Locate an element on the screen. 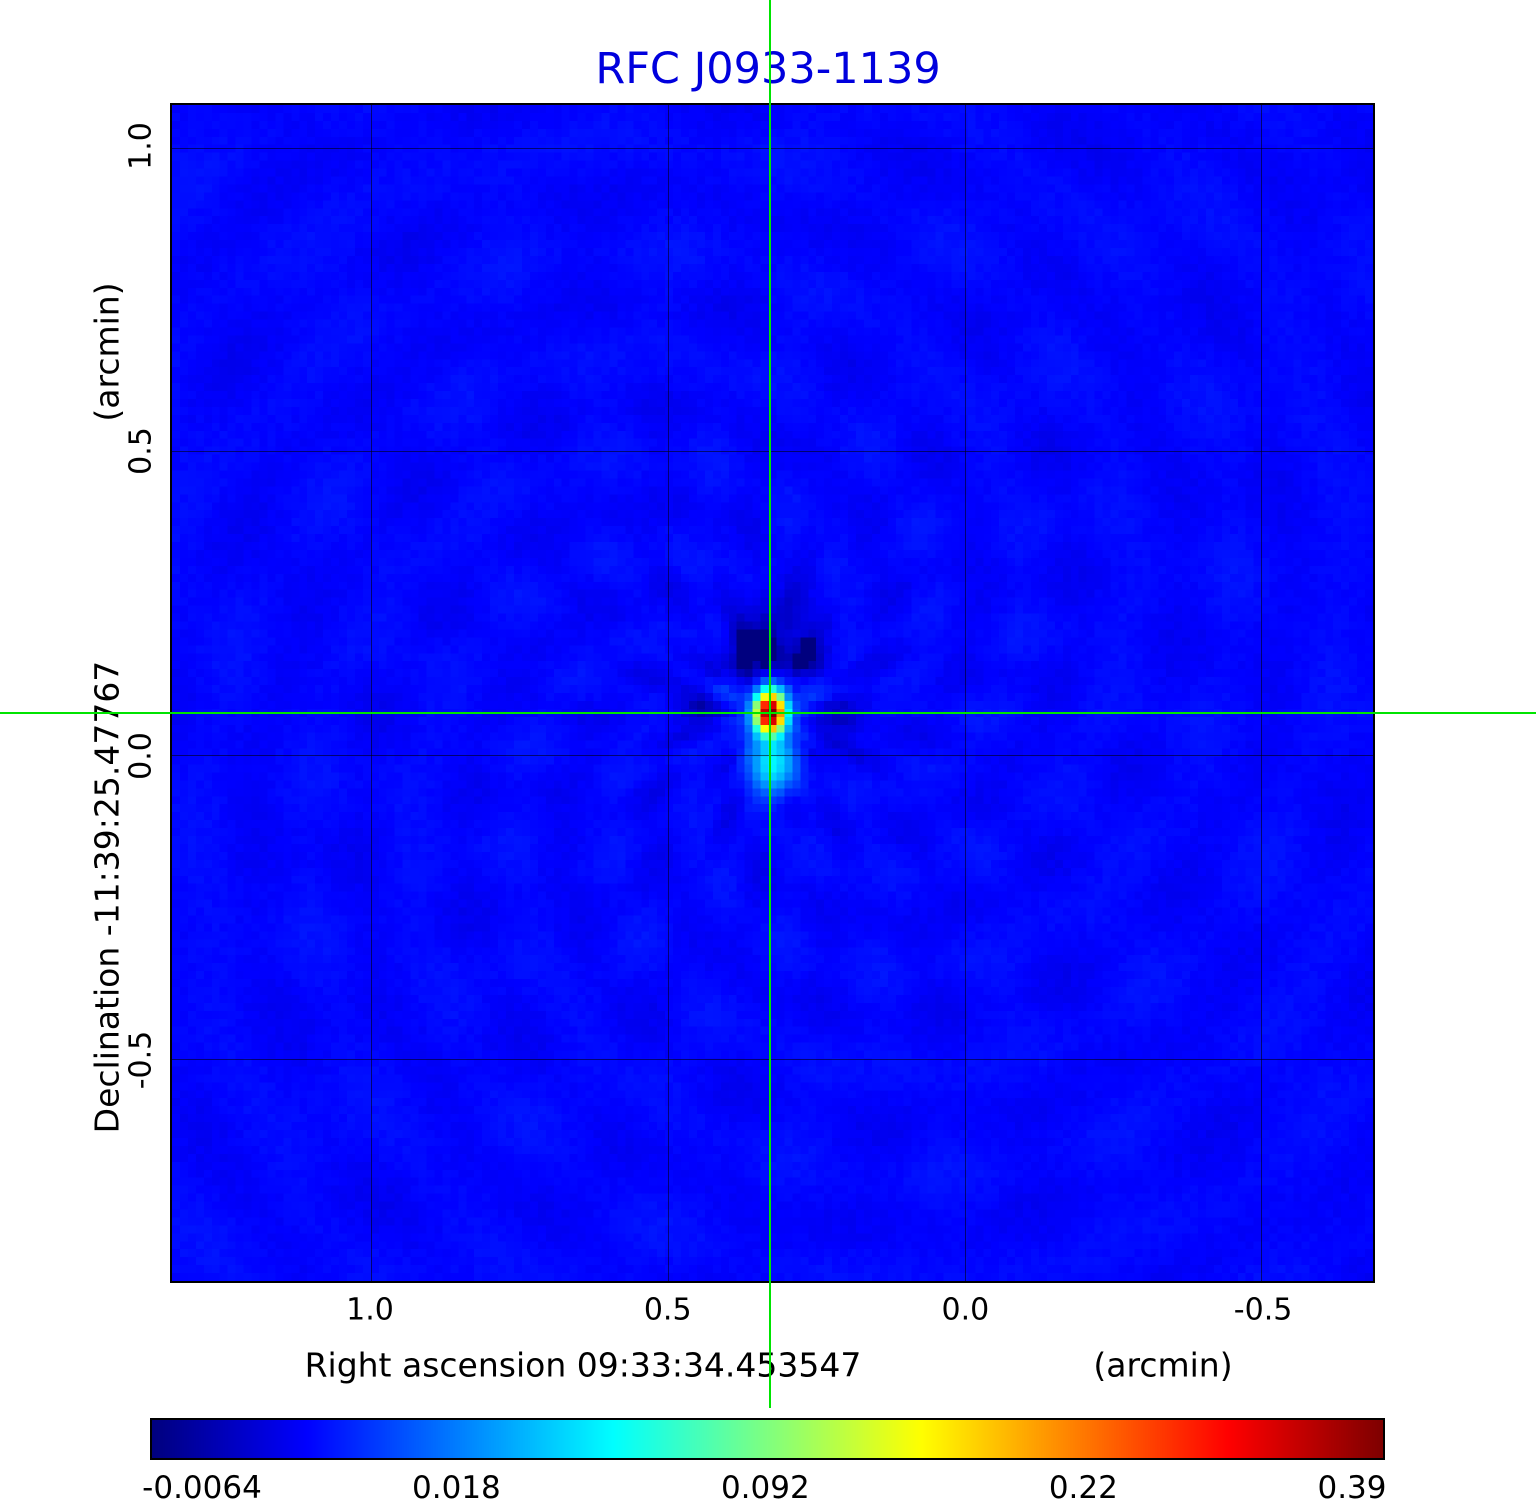 This screenshot has height=1511, width=1536. colorbar-gradient-canvas is located at coordinates (767, 1439).